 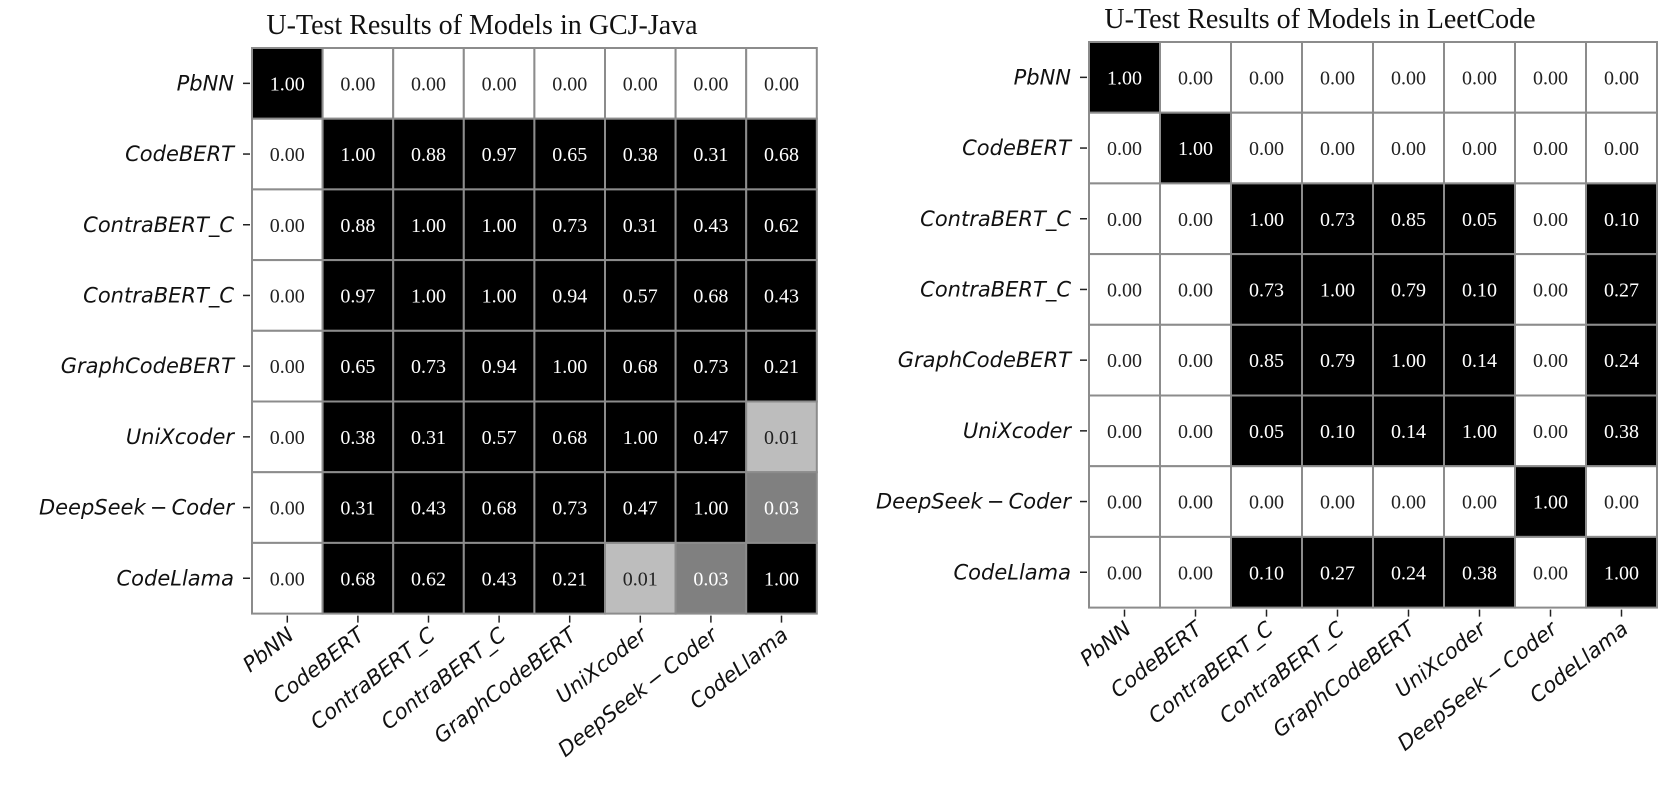 What do you see at coordinates (569, 509) in the screenshot?
I see `cell-value-label: 0.73` at bounding box center [569, 509].